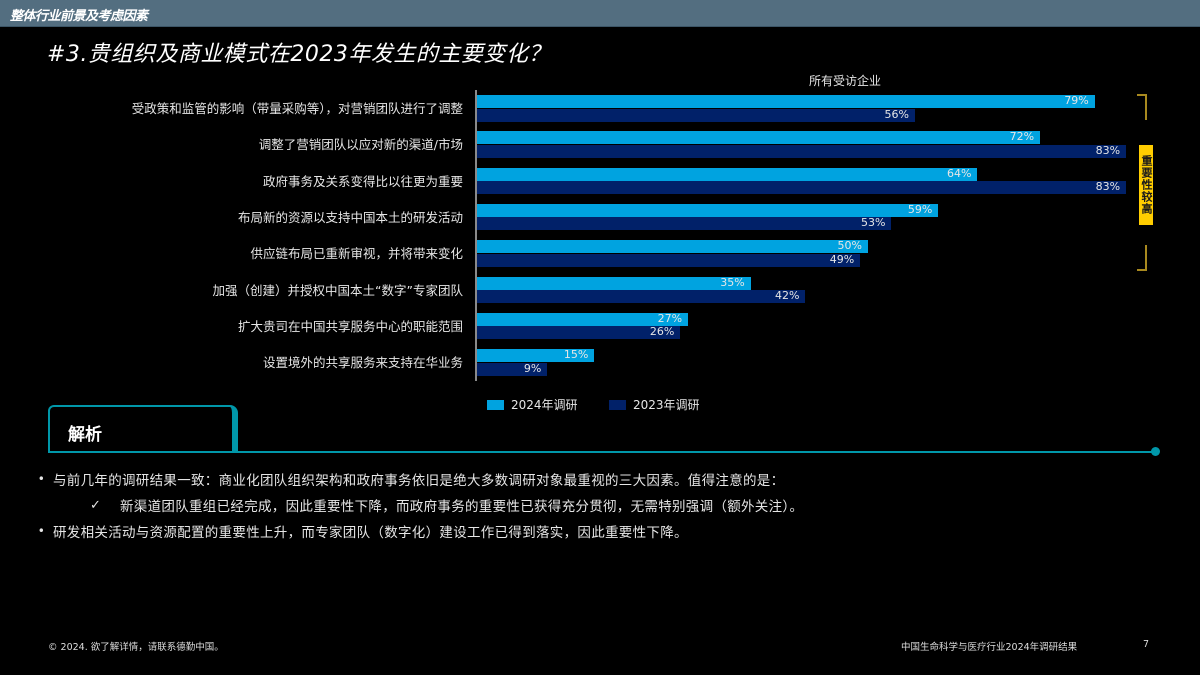 The width and height of the screenshot is (1200, 675). I want to click on bar-value-label: 26%, so click(662, 332).